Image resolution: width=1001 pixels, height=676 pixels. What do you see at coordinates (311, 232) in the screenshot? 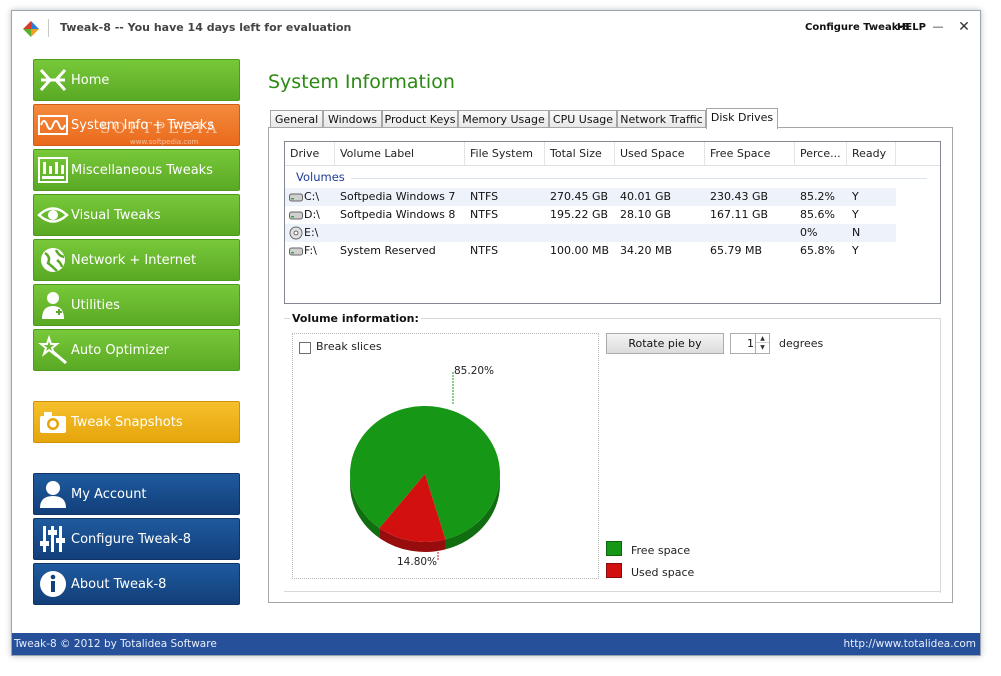
I see `cell-drive: E:\` at bounding box center [311, 232].